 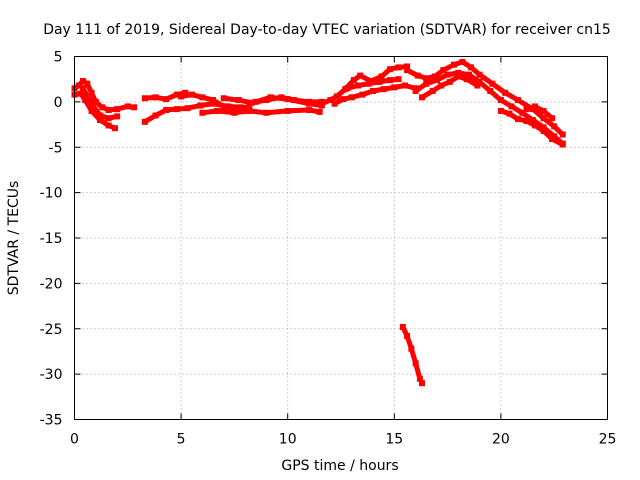 What do you see at coordinates (288, 440) in the screenshot?
I see `x-tick-label: 10` at bounding box center [288, 440].